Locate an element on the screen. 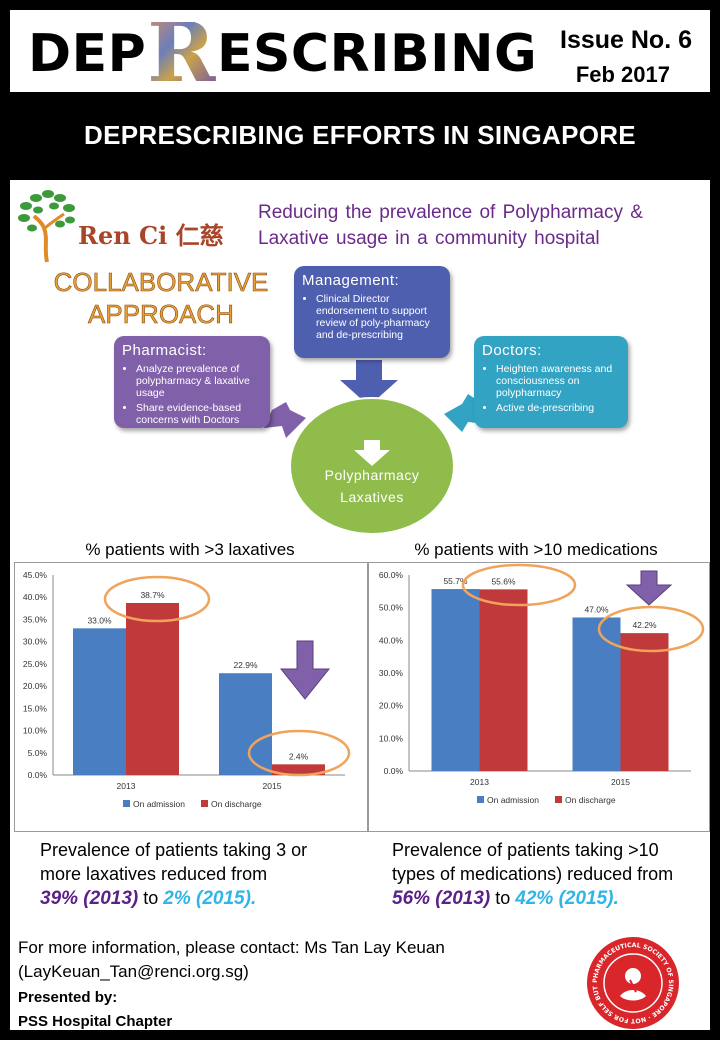 The height and width of the screenshot is (1040, 720). doctors-title: Doctors: is located at coordinates (512, 350).